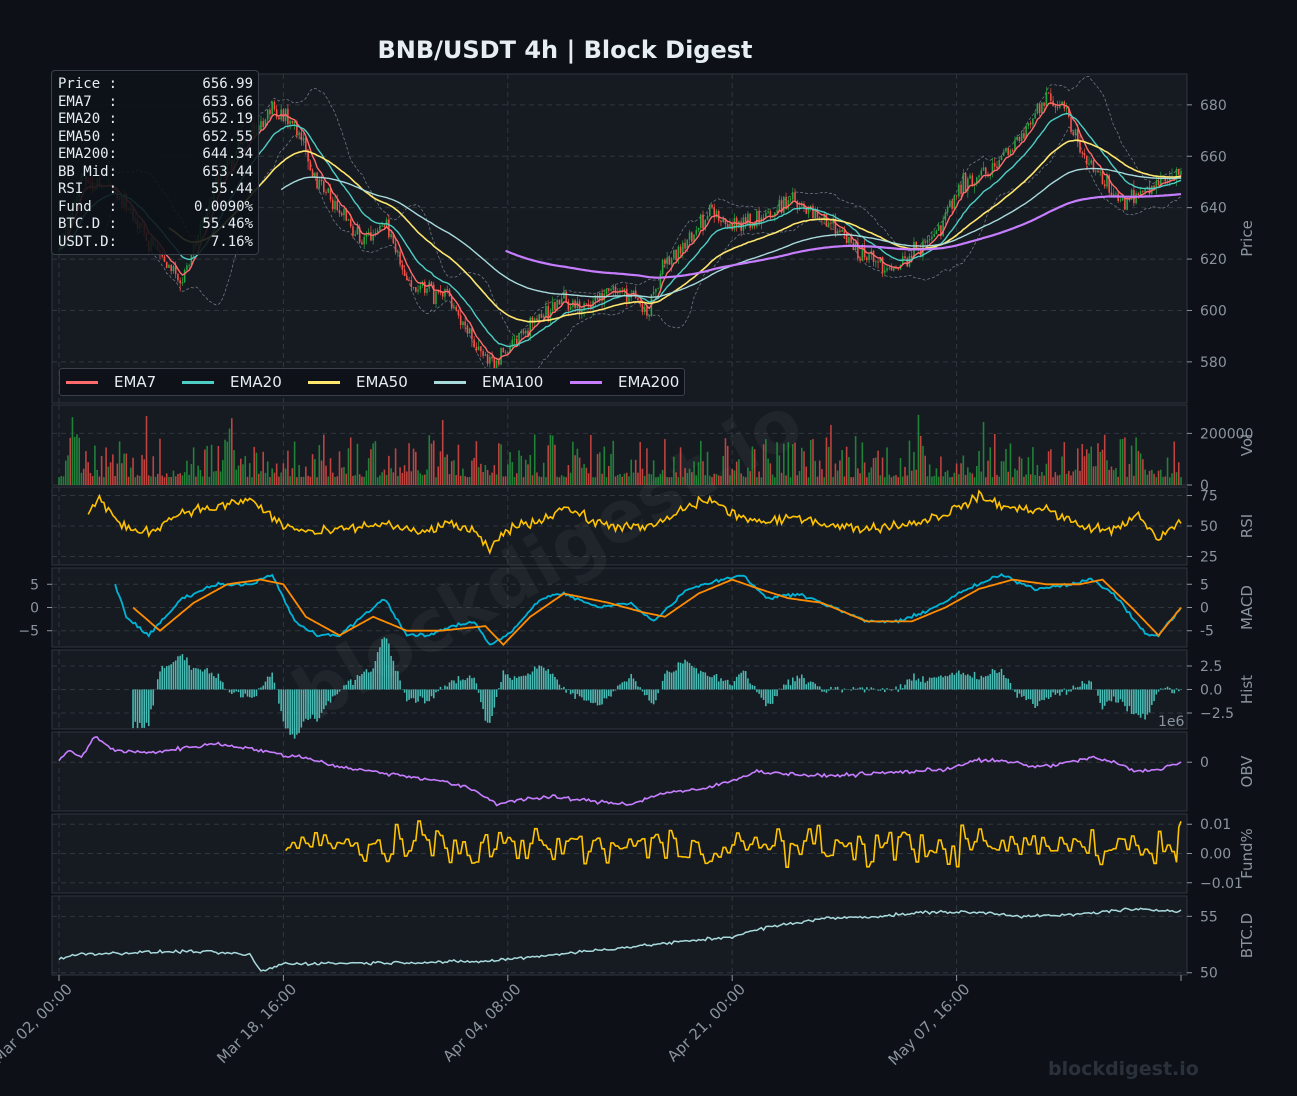  Describe the element at coordinates (1209, 974) in the screenshot. I see `y-tick-label: 50` at that location.